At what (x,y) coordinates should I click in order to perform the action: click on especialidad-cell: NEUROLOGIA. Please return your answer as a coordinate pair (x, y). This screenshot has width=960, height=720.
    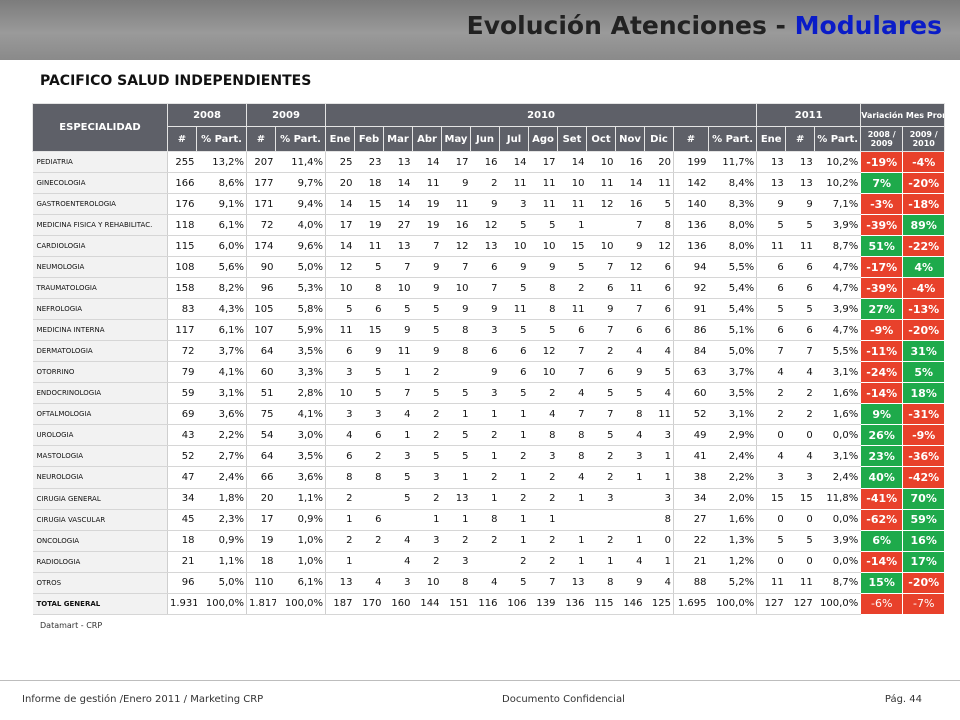
    Looking at the image, I should click on (100, 477).